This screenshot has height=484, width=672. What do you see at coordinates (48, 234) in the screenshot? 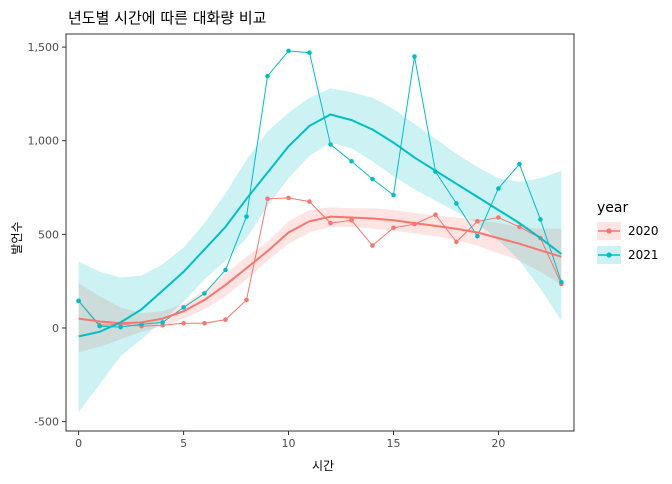
I see `y-tick-label: 500` at bounding box center [48, 234].